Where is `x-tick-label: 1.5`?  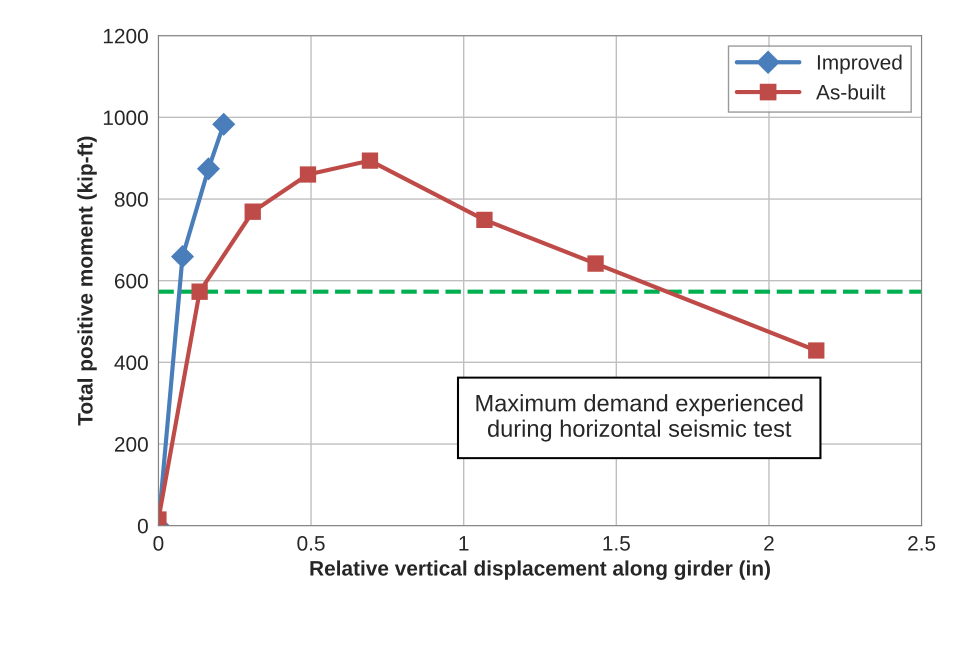
x-tick-label: 1.5 is located at coordinates (616, 543).